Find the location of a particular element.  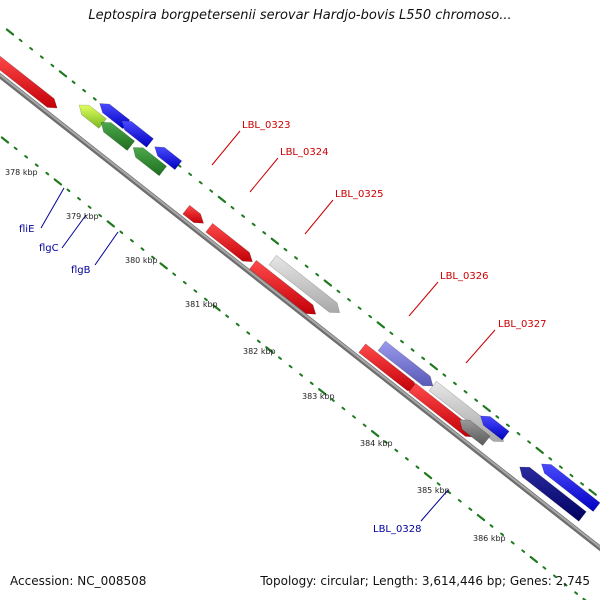

gene-label-lbl0327: LBL_0327 is located at coordinates (522, 324).